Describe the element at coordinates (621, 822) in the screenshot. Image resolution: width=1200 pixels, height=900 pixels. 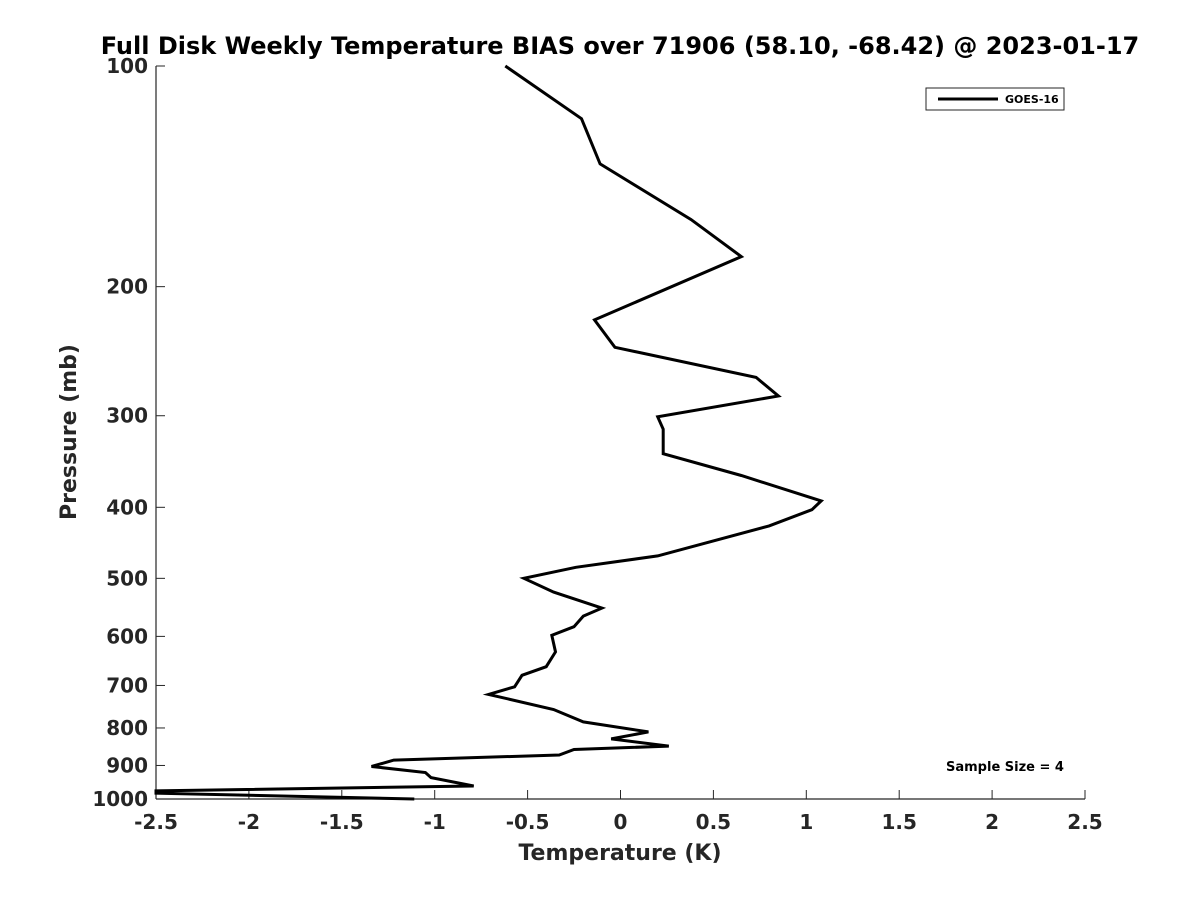
I see `x-tick-label: 0` at that location.